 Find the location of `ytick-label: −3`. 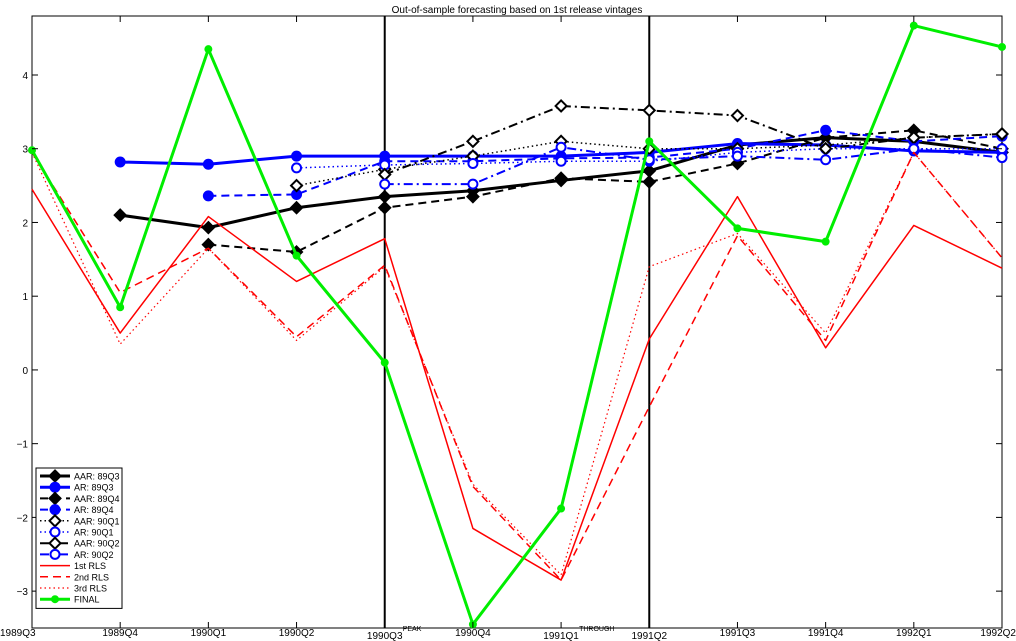

ytick-label: −3 is located at coordinates (23, 592).